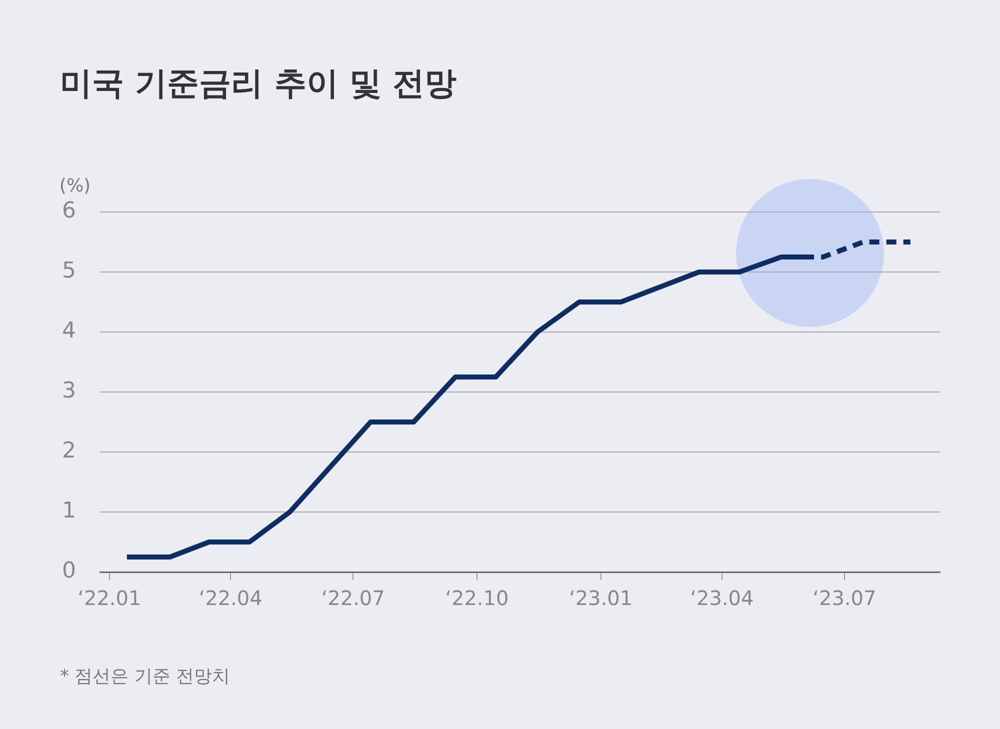  I want to click on x-tick-label: ‘22.04, so click(230, 598).